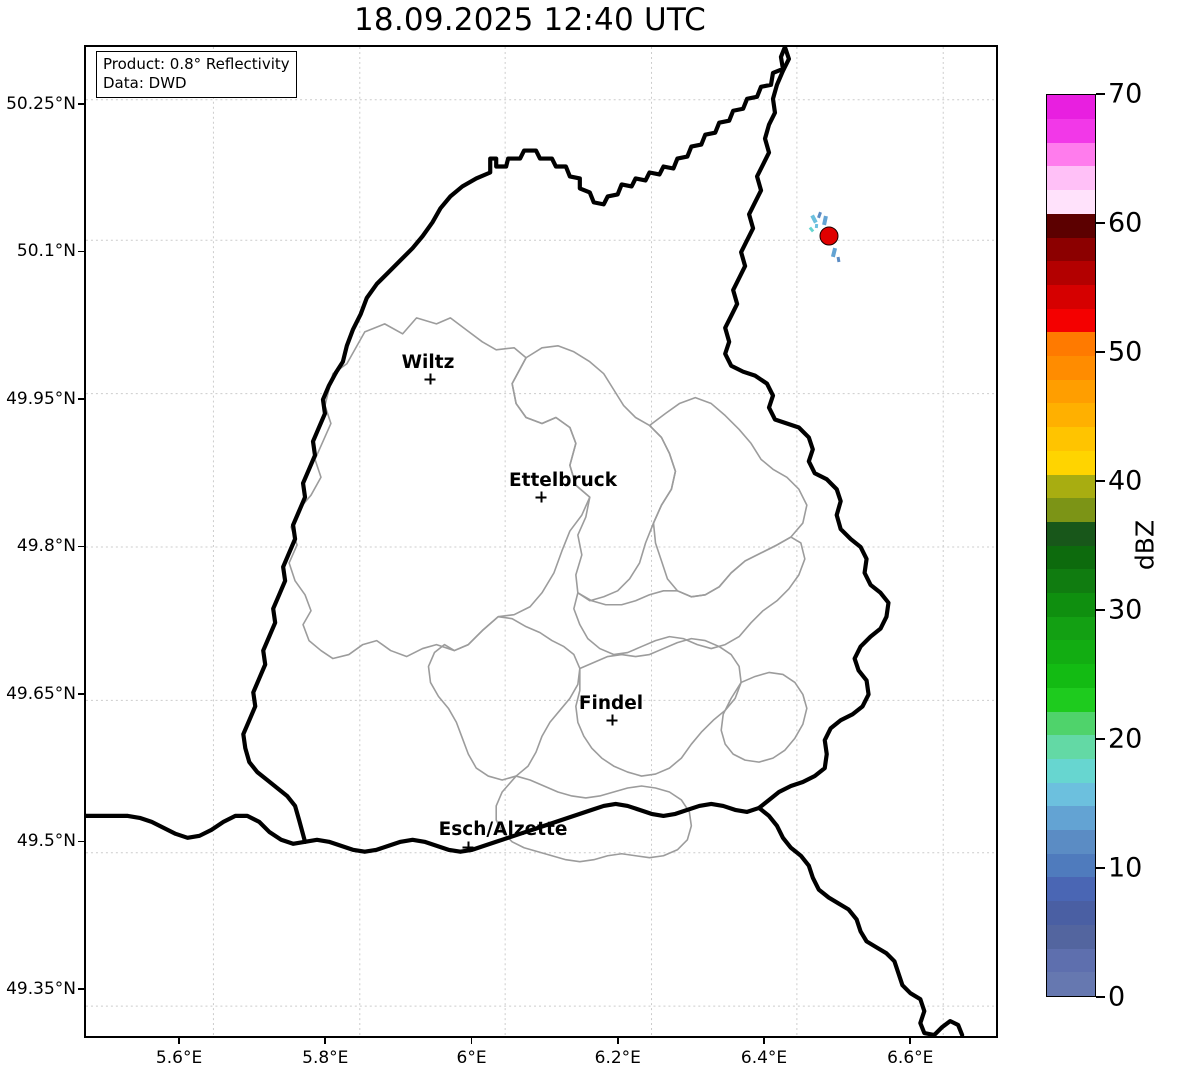  What do you see at coordinates (1125, 94) in the screenshot?
I see `colorbar-tick-label: 70` at bounding box center [1125, 94].